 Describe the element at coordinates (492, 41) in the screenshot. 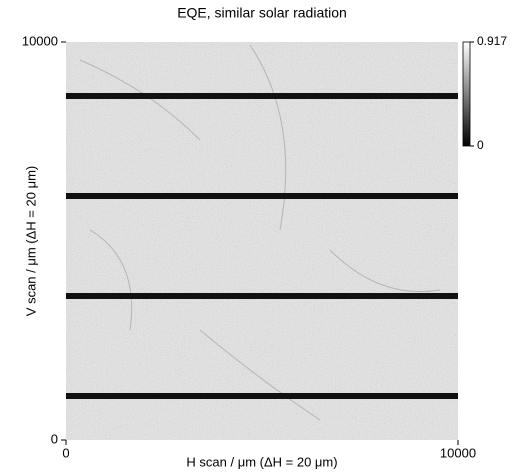

I see `colorbar-tick-label: 0.917` at that location.